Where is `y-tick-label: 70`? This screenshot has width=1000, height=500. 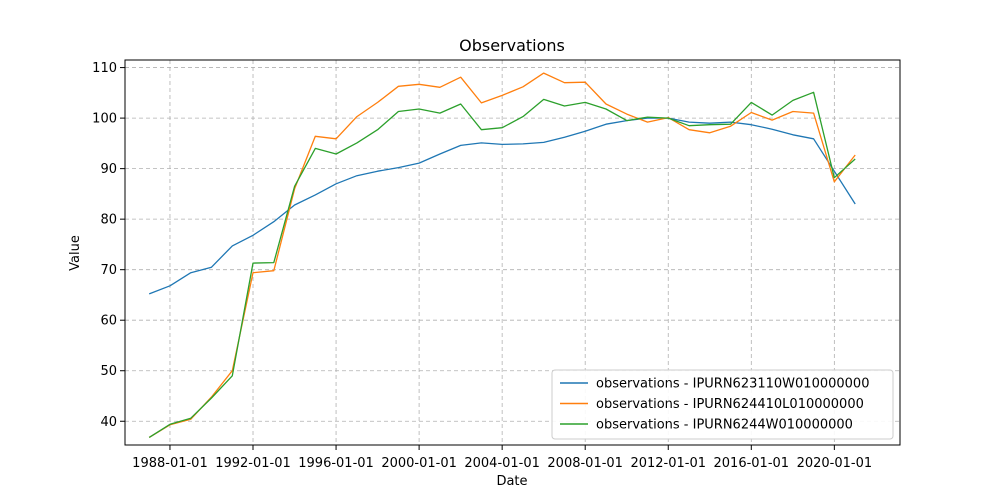 y-tick-label: 70 is located at coordinates (108, 270).